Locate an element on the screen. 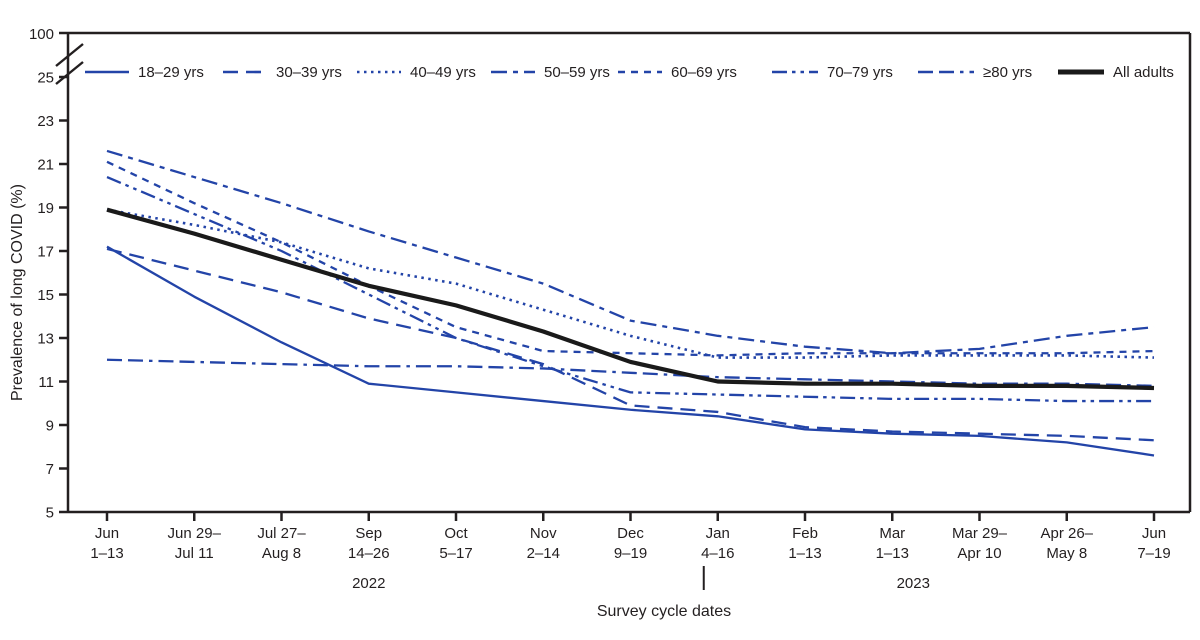 Image resolution: width=1200 pixels, height=640 pixels. x-tick-label: Jan 4–16 is located at coordinates (717, 543).